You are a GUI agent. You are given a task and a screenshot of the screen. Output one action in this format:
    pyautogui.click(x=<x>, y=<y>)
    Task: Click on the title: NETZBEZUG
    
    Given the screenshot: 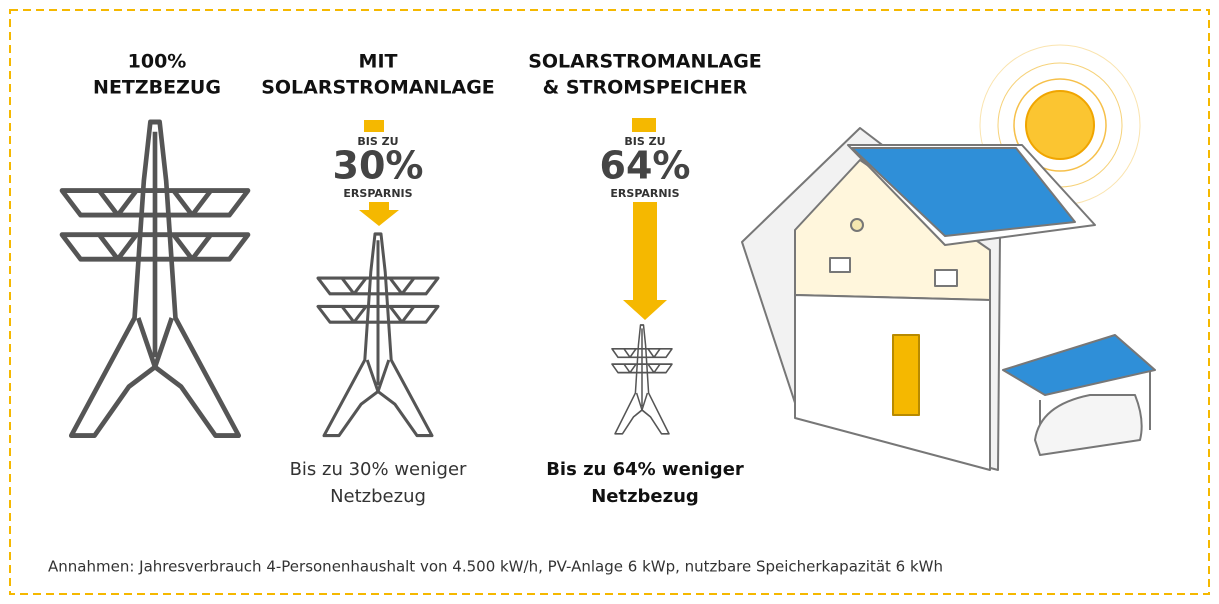 What is the action you would take?
    pyautogui.click(x=157, y=88)
    